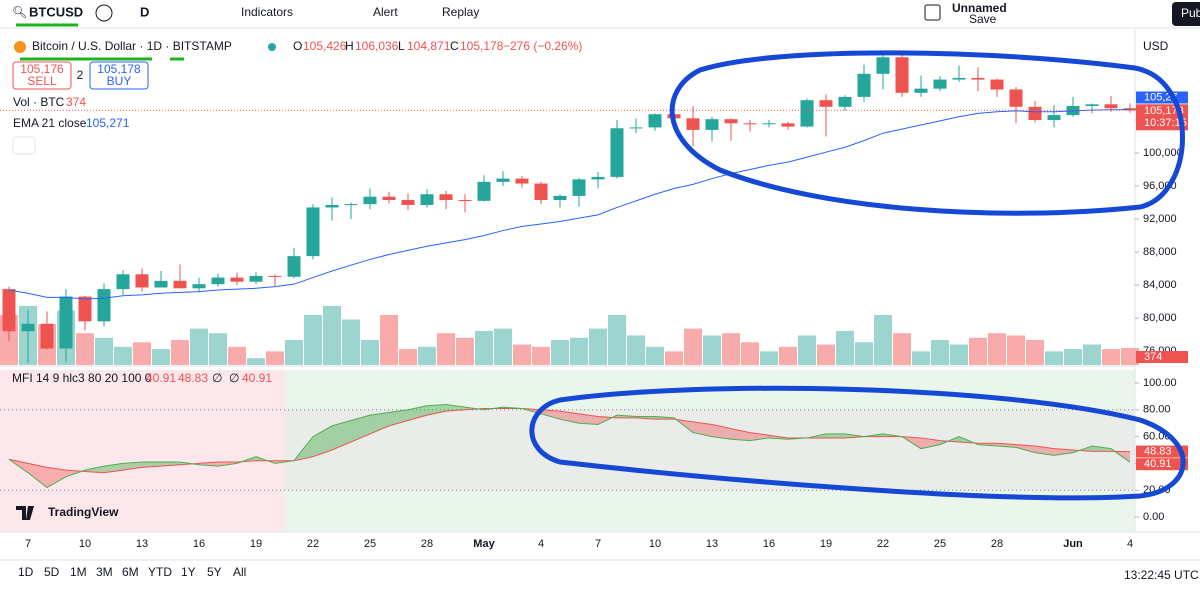 Image resolution: width=1200 pixels, height=596 pixels. Describe the element at coordinates (214, 572) in the screenshot. I see `range-button: 5Y` at that location.